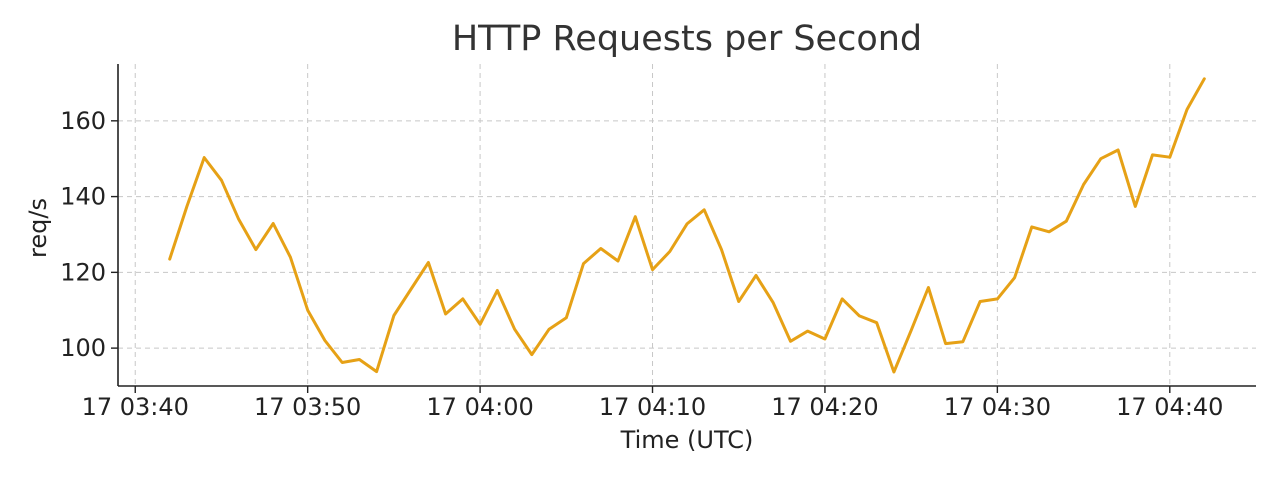 This screenshot has height=480, width=1280. What do you see at coordinates (1169, 407) in the screenshot?
I see `x-tick-label: 17 04:40` at bounding box center [1169, 407].